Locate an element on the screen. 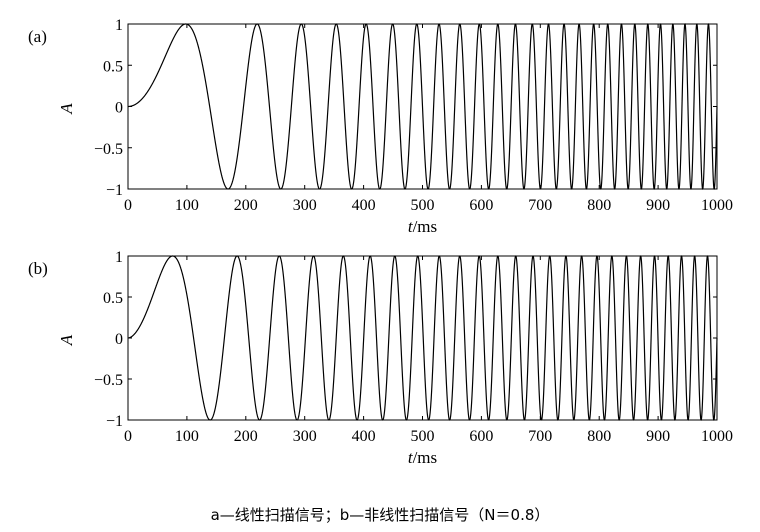  panel-label: (a) is located at coordinates (37, 36).